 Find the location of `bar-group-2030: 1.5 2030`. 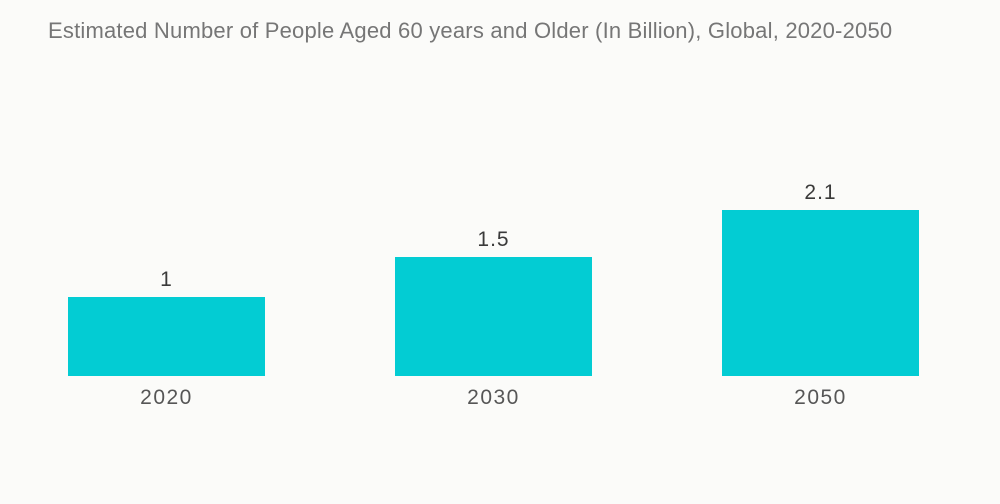

bar-group-2030: 1.5 2030 is located at coordinates (493, 319).